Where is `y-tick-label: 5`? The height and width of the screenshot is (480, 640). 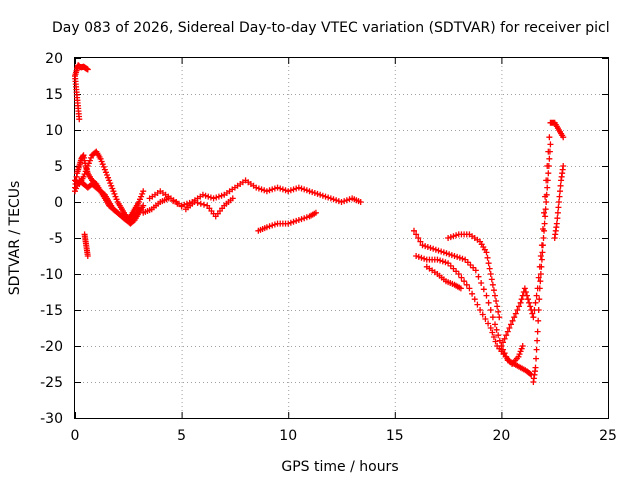 y-tick-label: 5 is located at coordinates (58, 167).